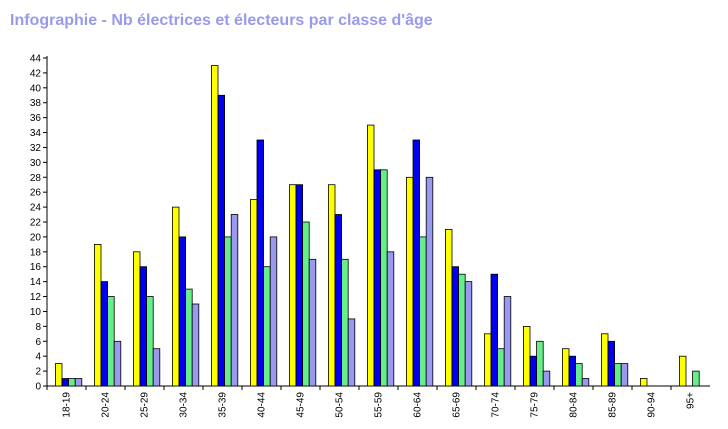 The image size is (728, 429). Describe the element at coordinates (418, 405) in the screenshot. I see `x-tick-label: 60-64` at that location.